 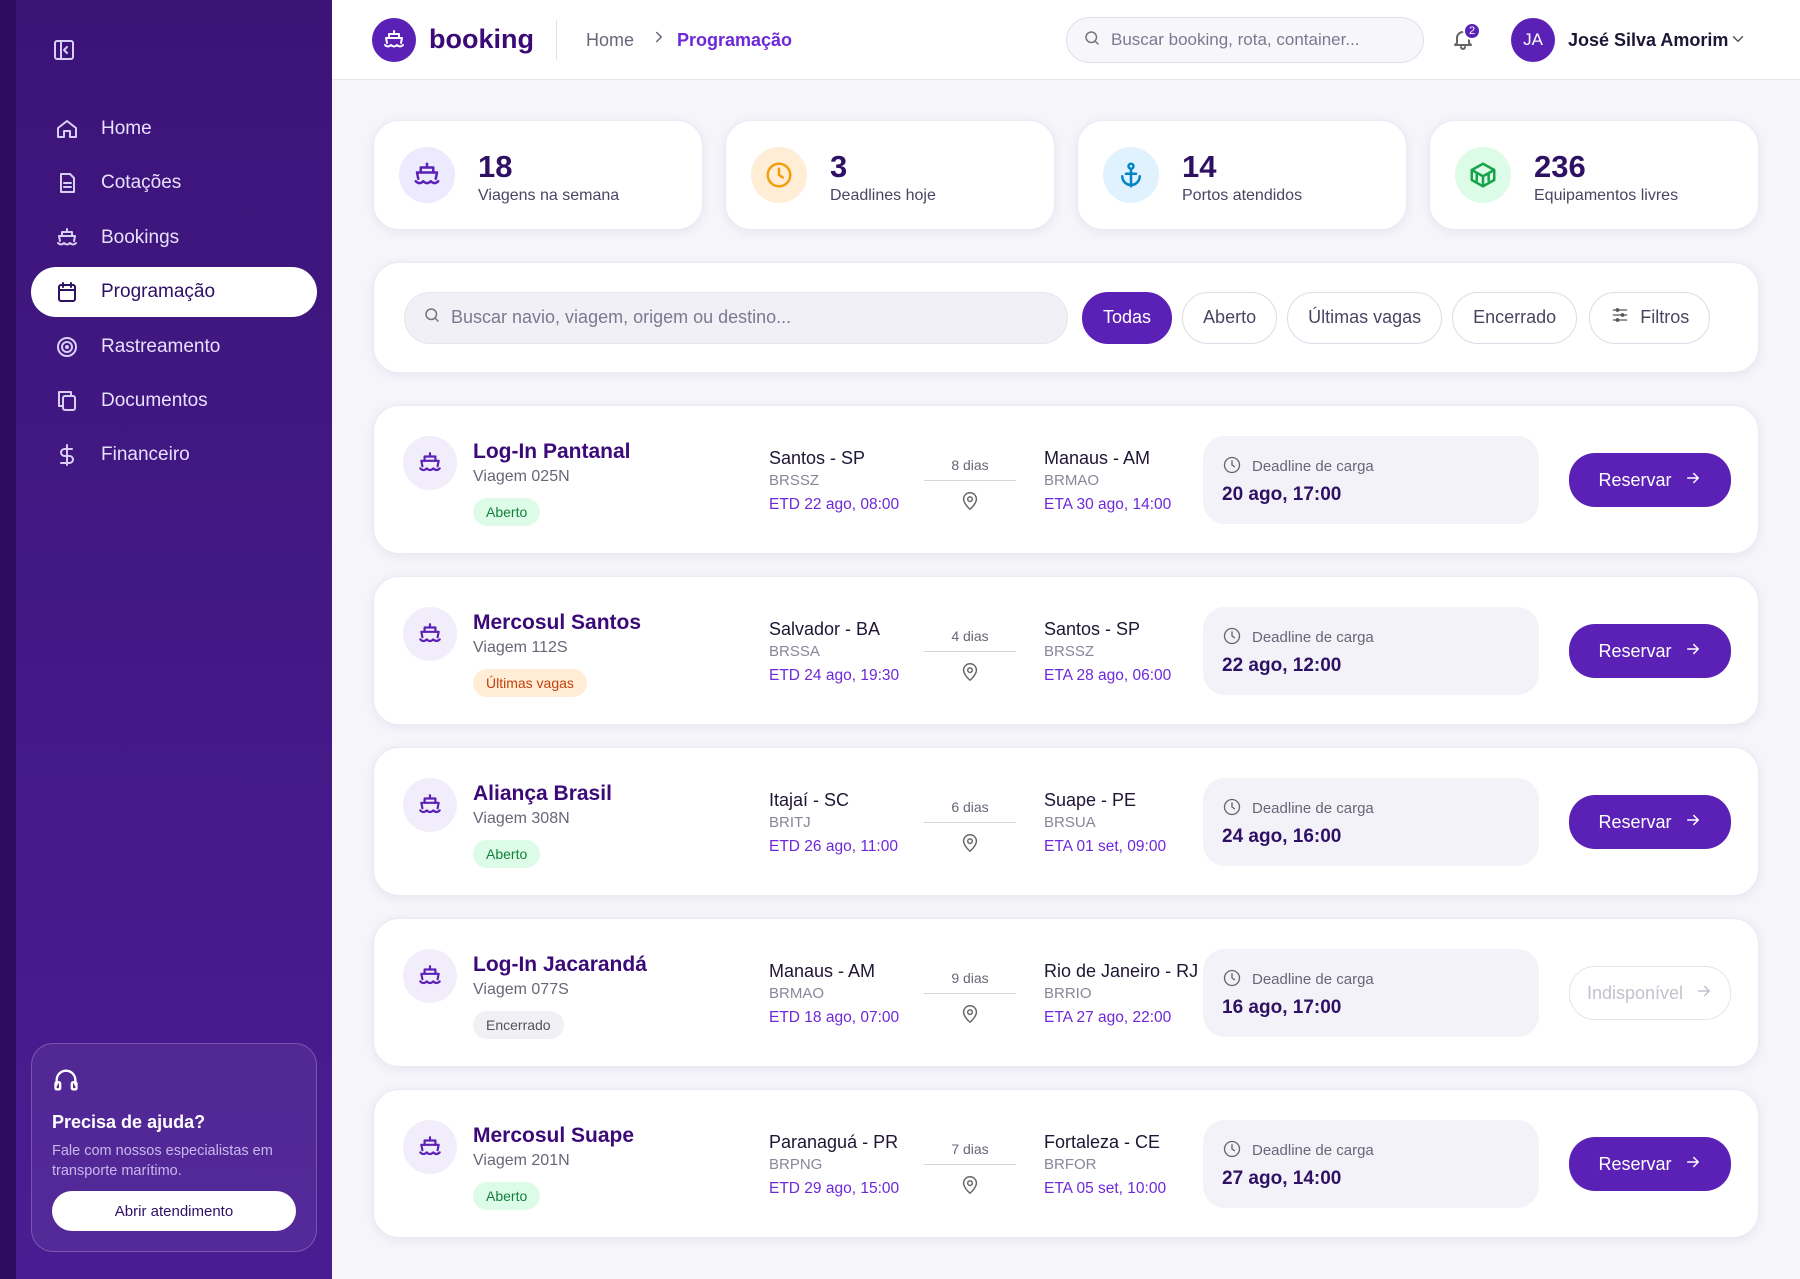 I want to click on port-name: Salvador - BA, so click(x=825, y=629).